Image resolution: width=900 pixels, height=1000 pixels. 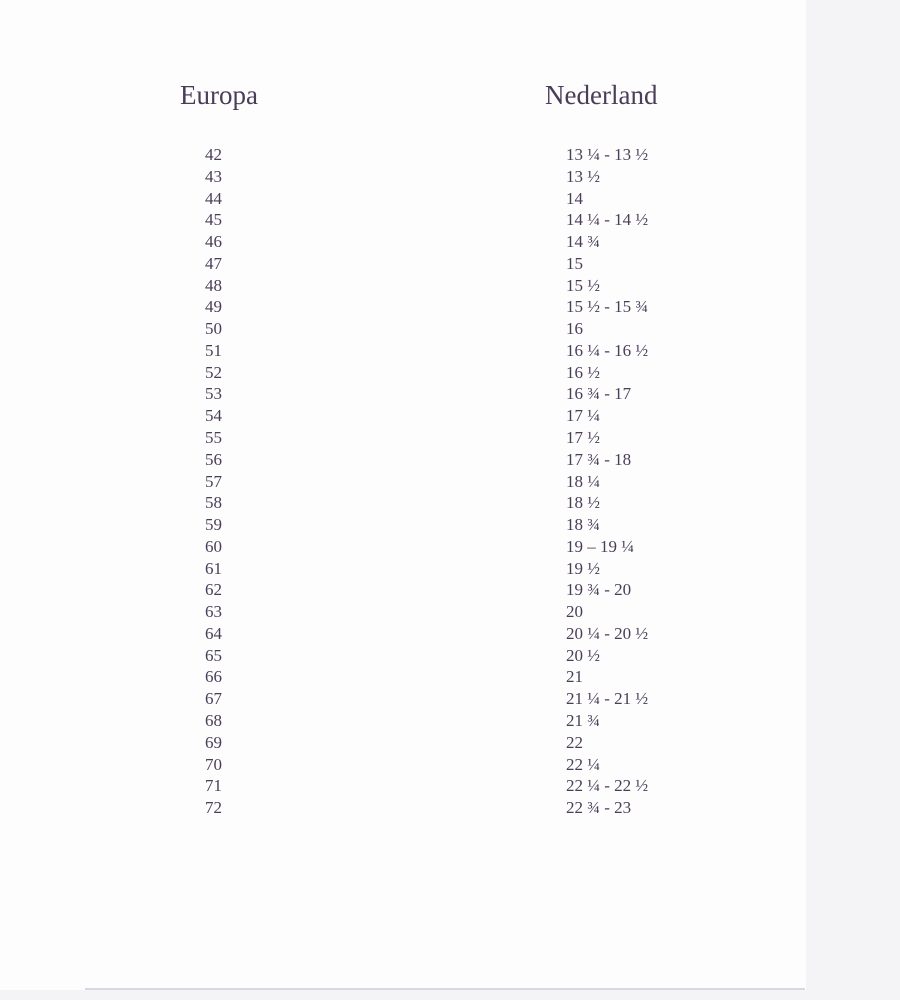 I want to click on nederland-size-cell: 19 ¾ - 20, so click(x=599, y=590).